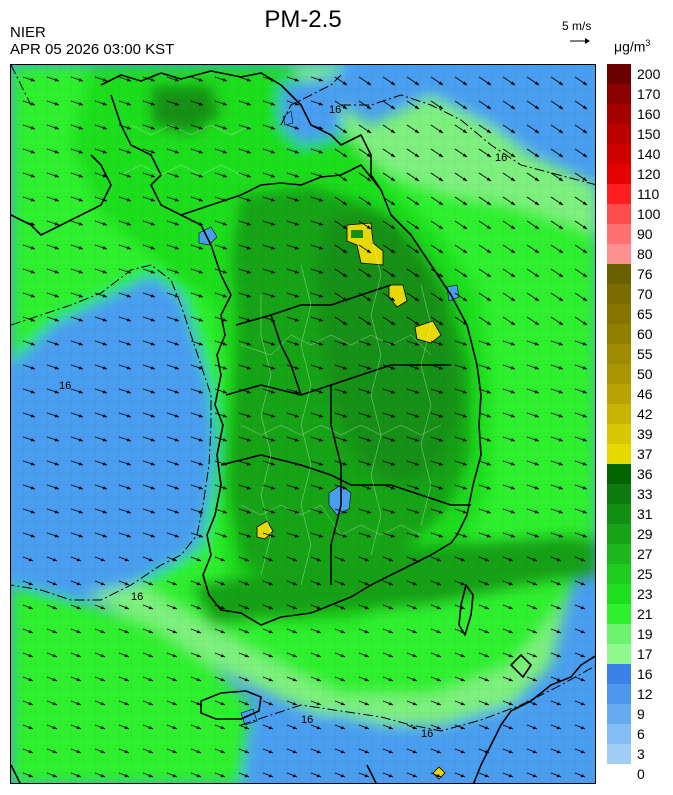  Describe the element at coordinates (645, 294) in the screenshot. I see `legend-label: 70` at that location.